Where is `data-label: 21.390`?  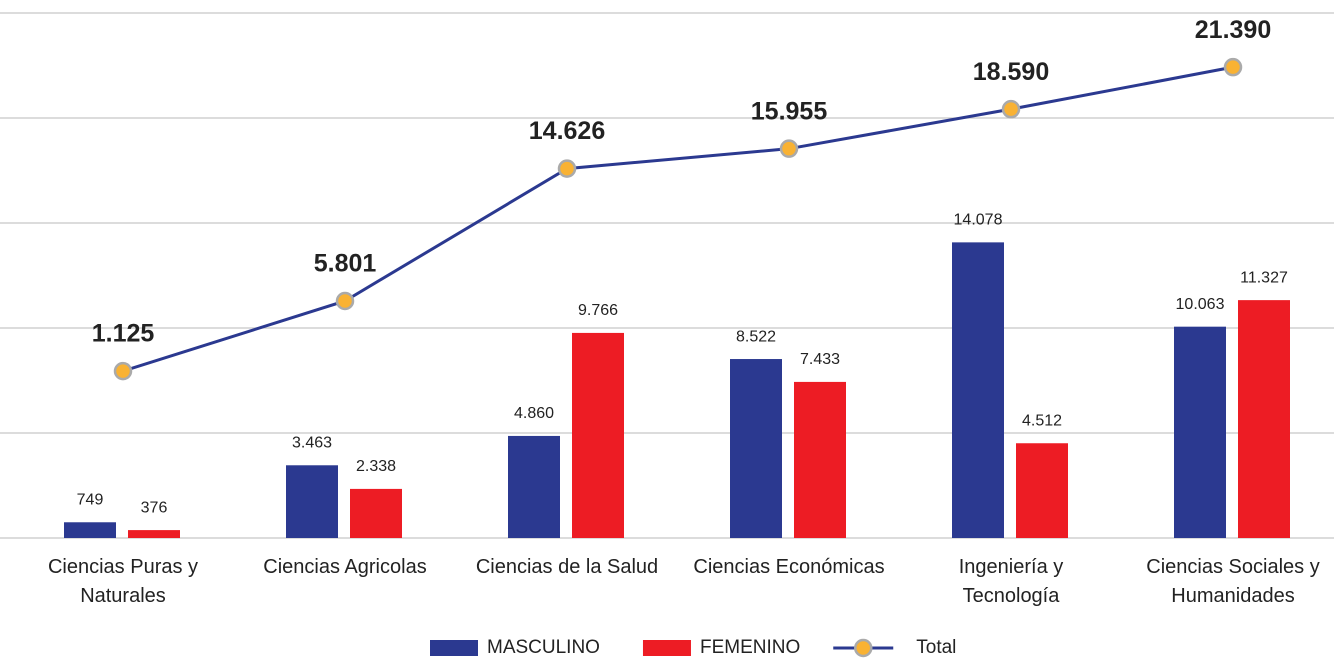 data-label: 21.390 is located at coordinates (1233, 30).